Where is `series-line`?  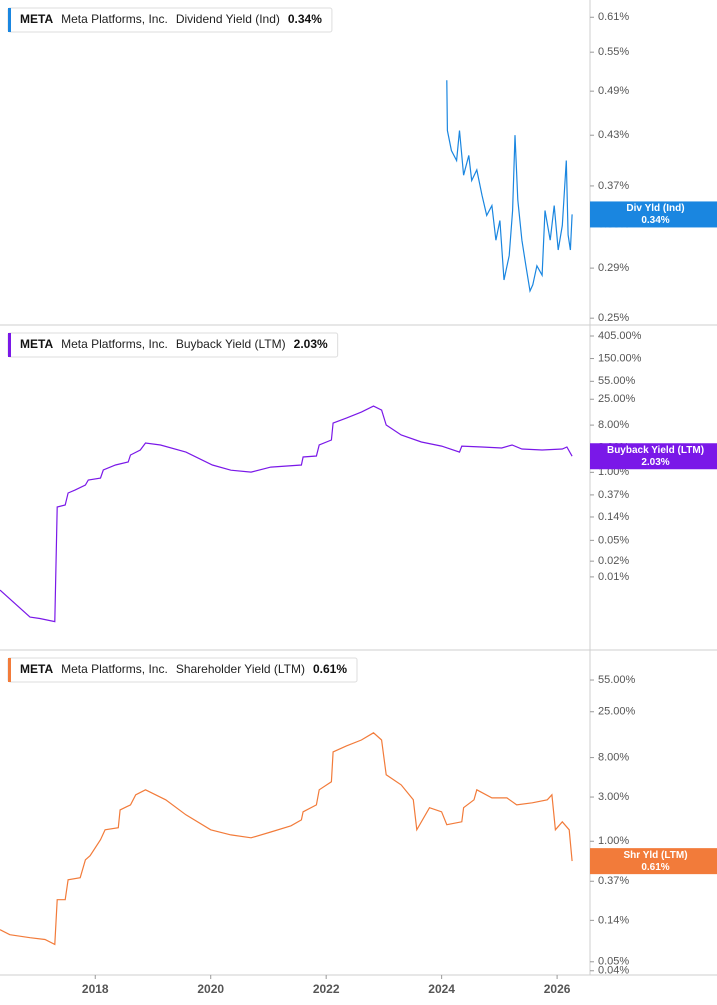 series-line is located at coordinates (509, 187).